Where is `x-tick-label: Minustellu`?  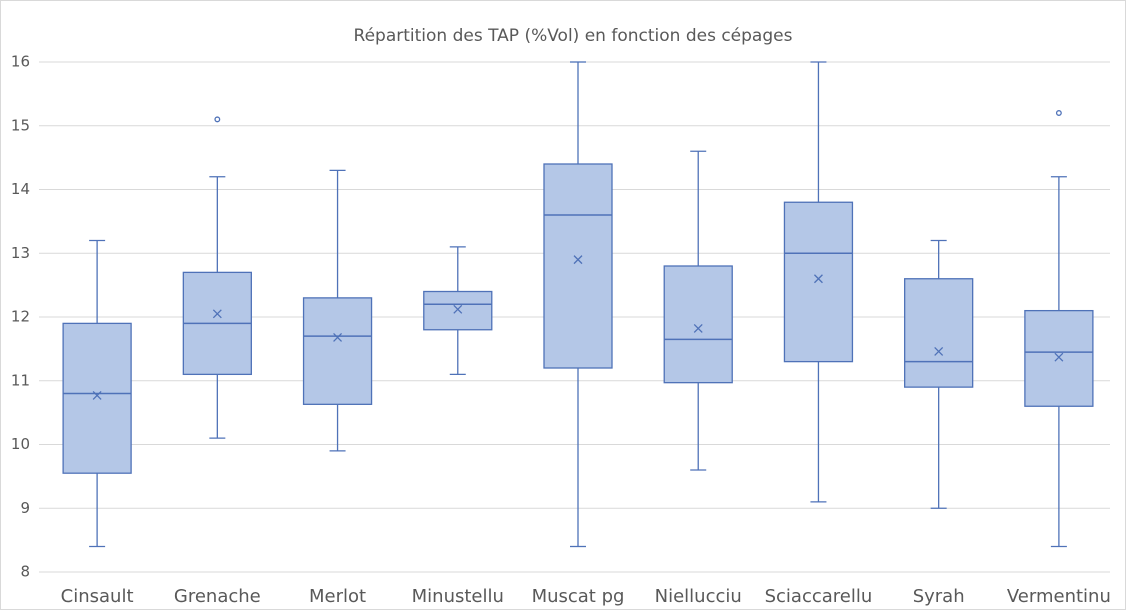 x-tick-label: Minustellu is located at coordinates (458, 596).